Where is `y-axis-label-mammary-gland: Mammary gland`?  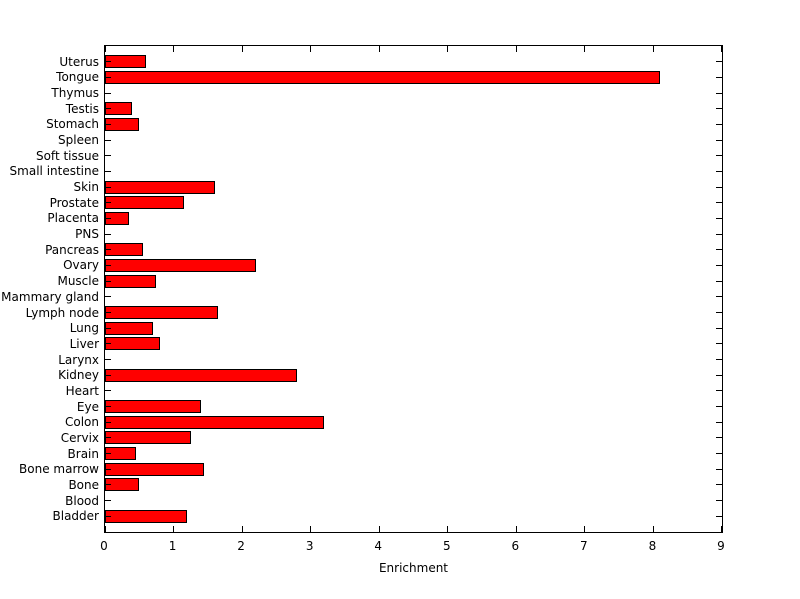 y-axis-label-mammary-gland: Mammary gland is located at coordinates (50, 296).